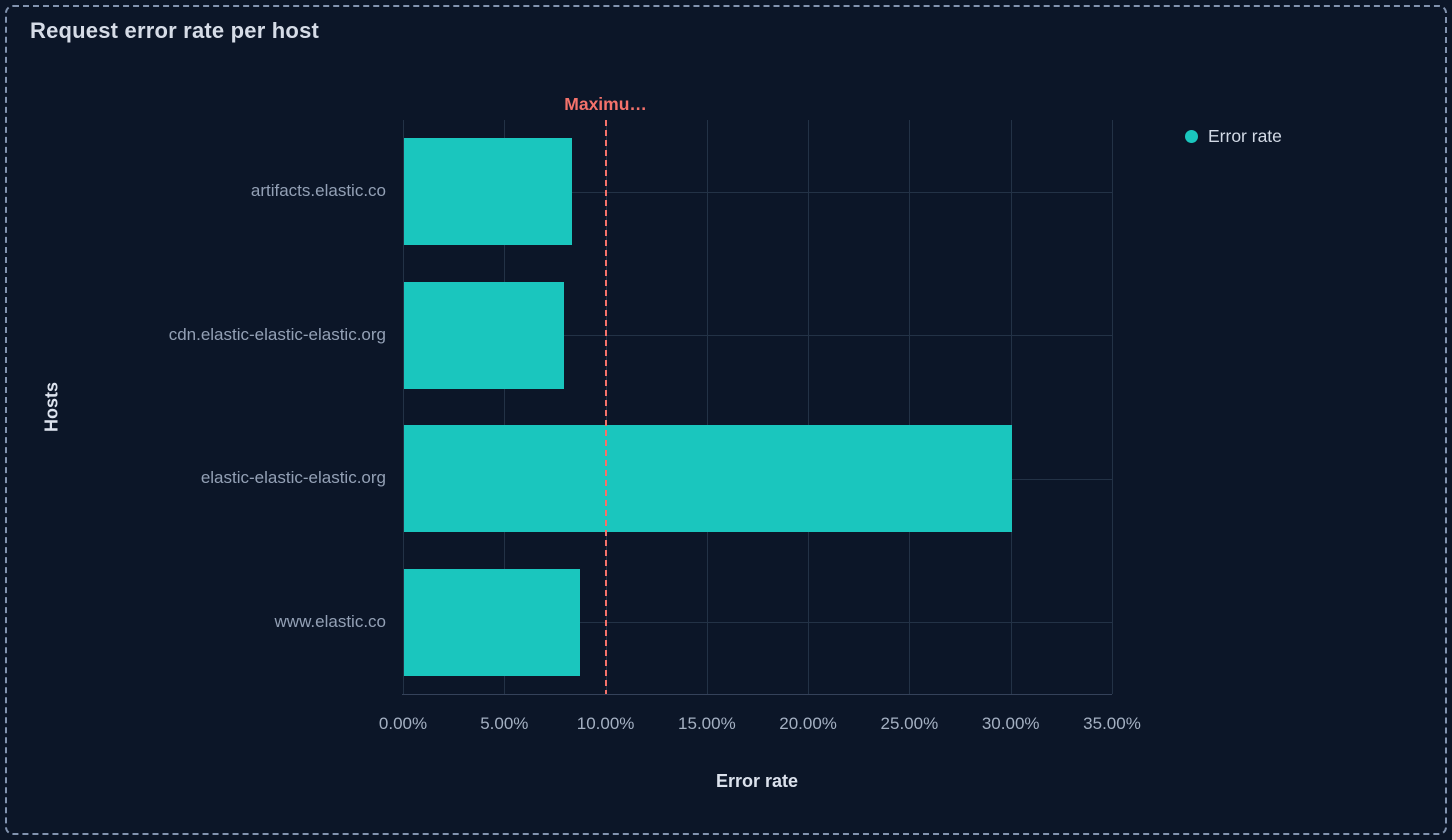  What do you see at coordinates (277, 334) in the screenshot?
I see `y-axis-category-label: cdn.elastic-elastic-elastic.org` at bounding box center [277, 334].